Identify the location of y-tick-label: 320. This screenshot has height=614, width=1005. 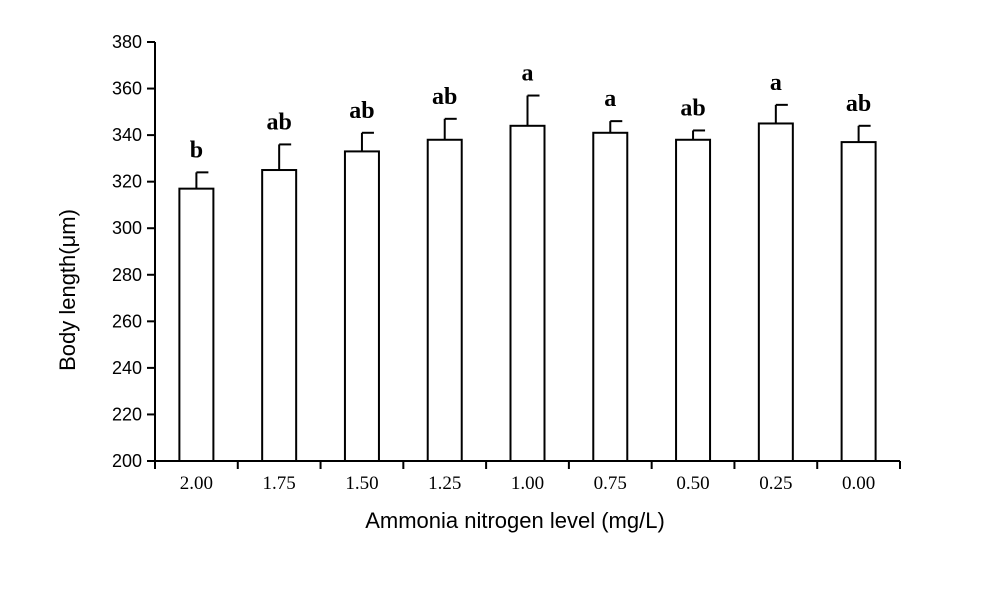
(127, 182).